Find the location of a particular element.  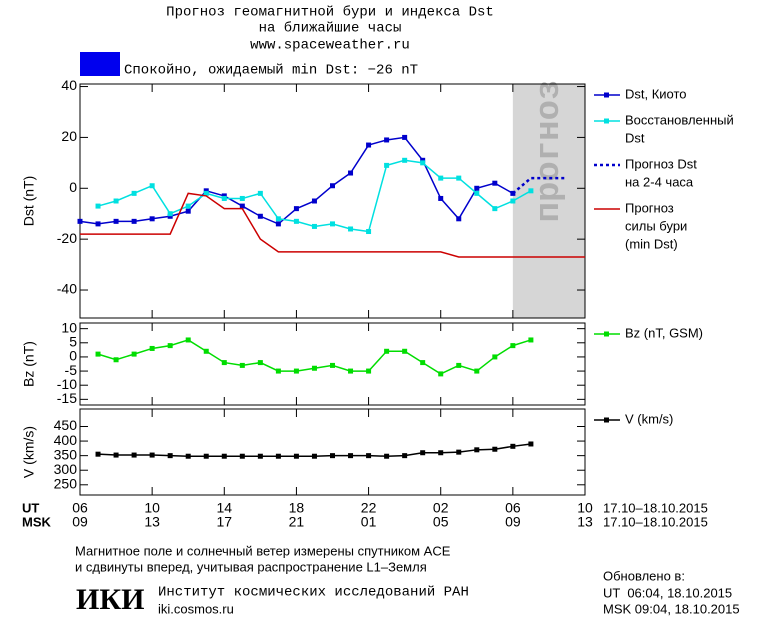

x-tick-label-msk: 13 is located at coordinates (585, 522).